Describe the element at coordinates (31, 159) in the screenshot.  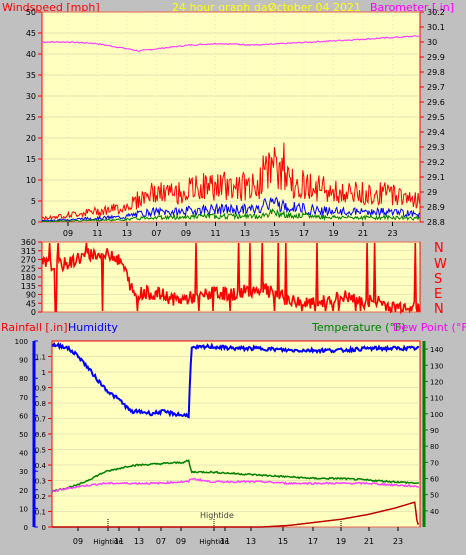
I see `panel1-left-tick-label: 15` at that location.